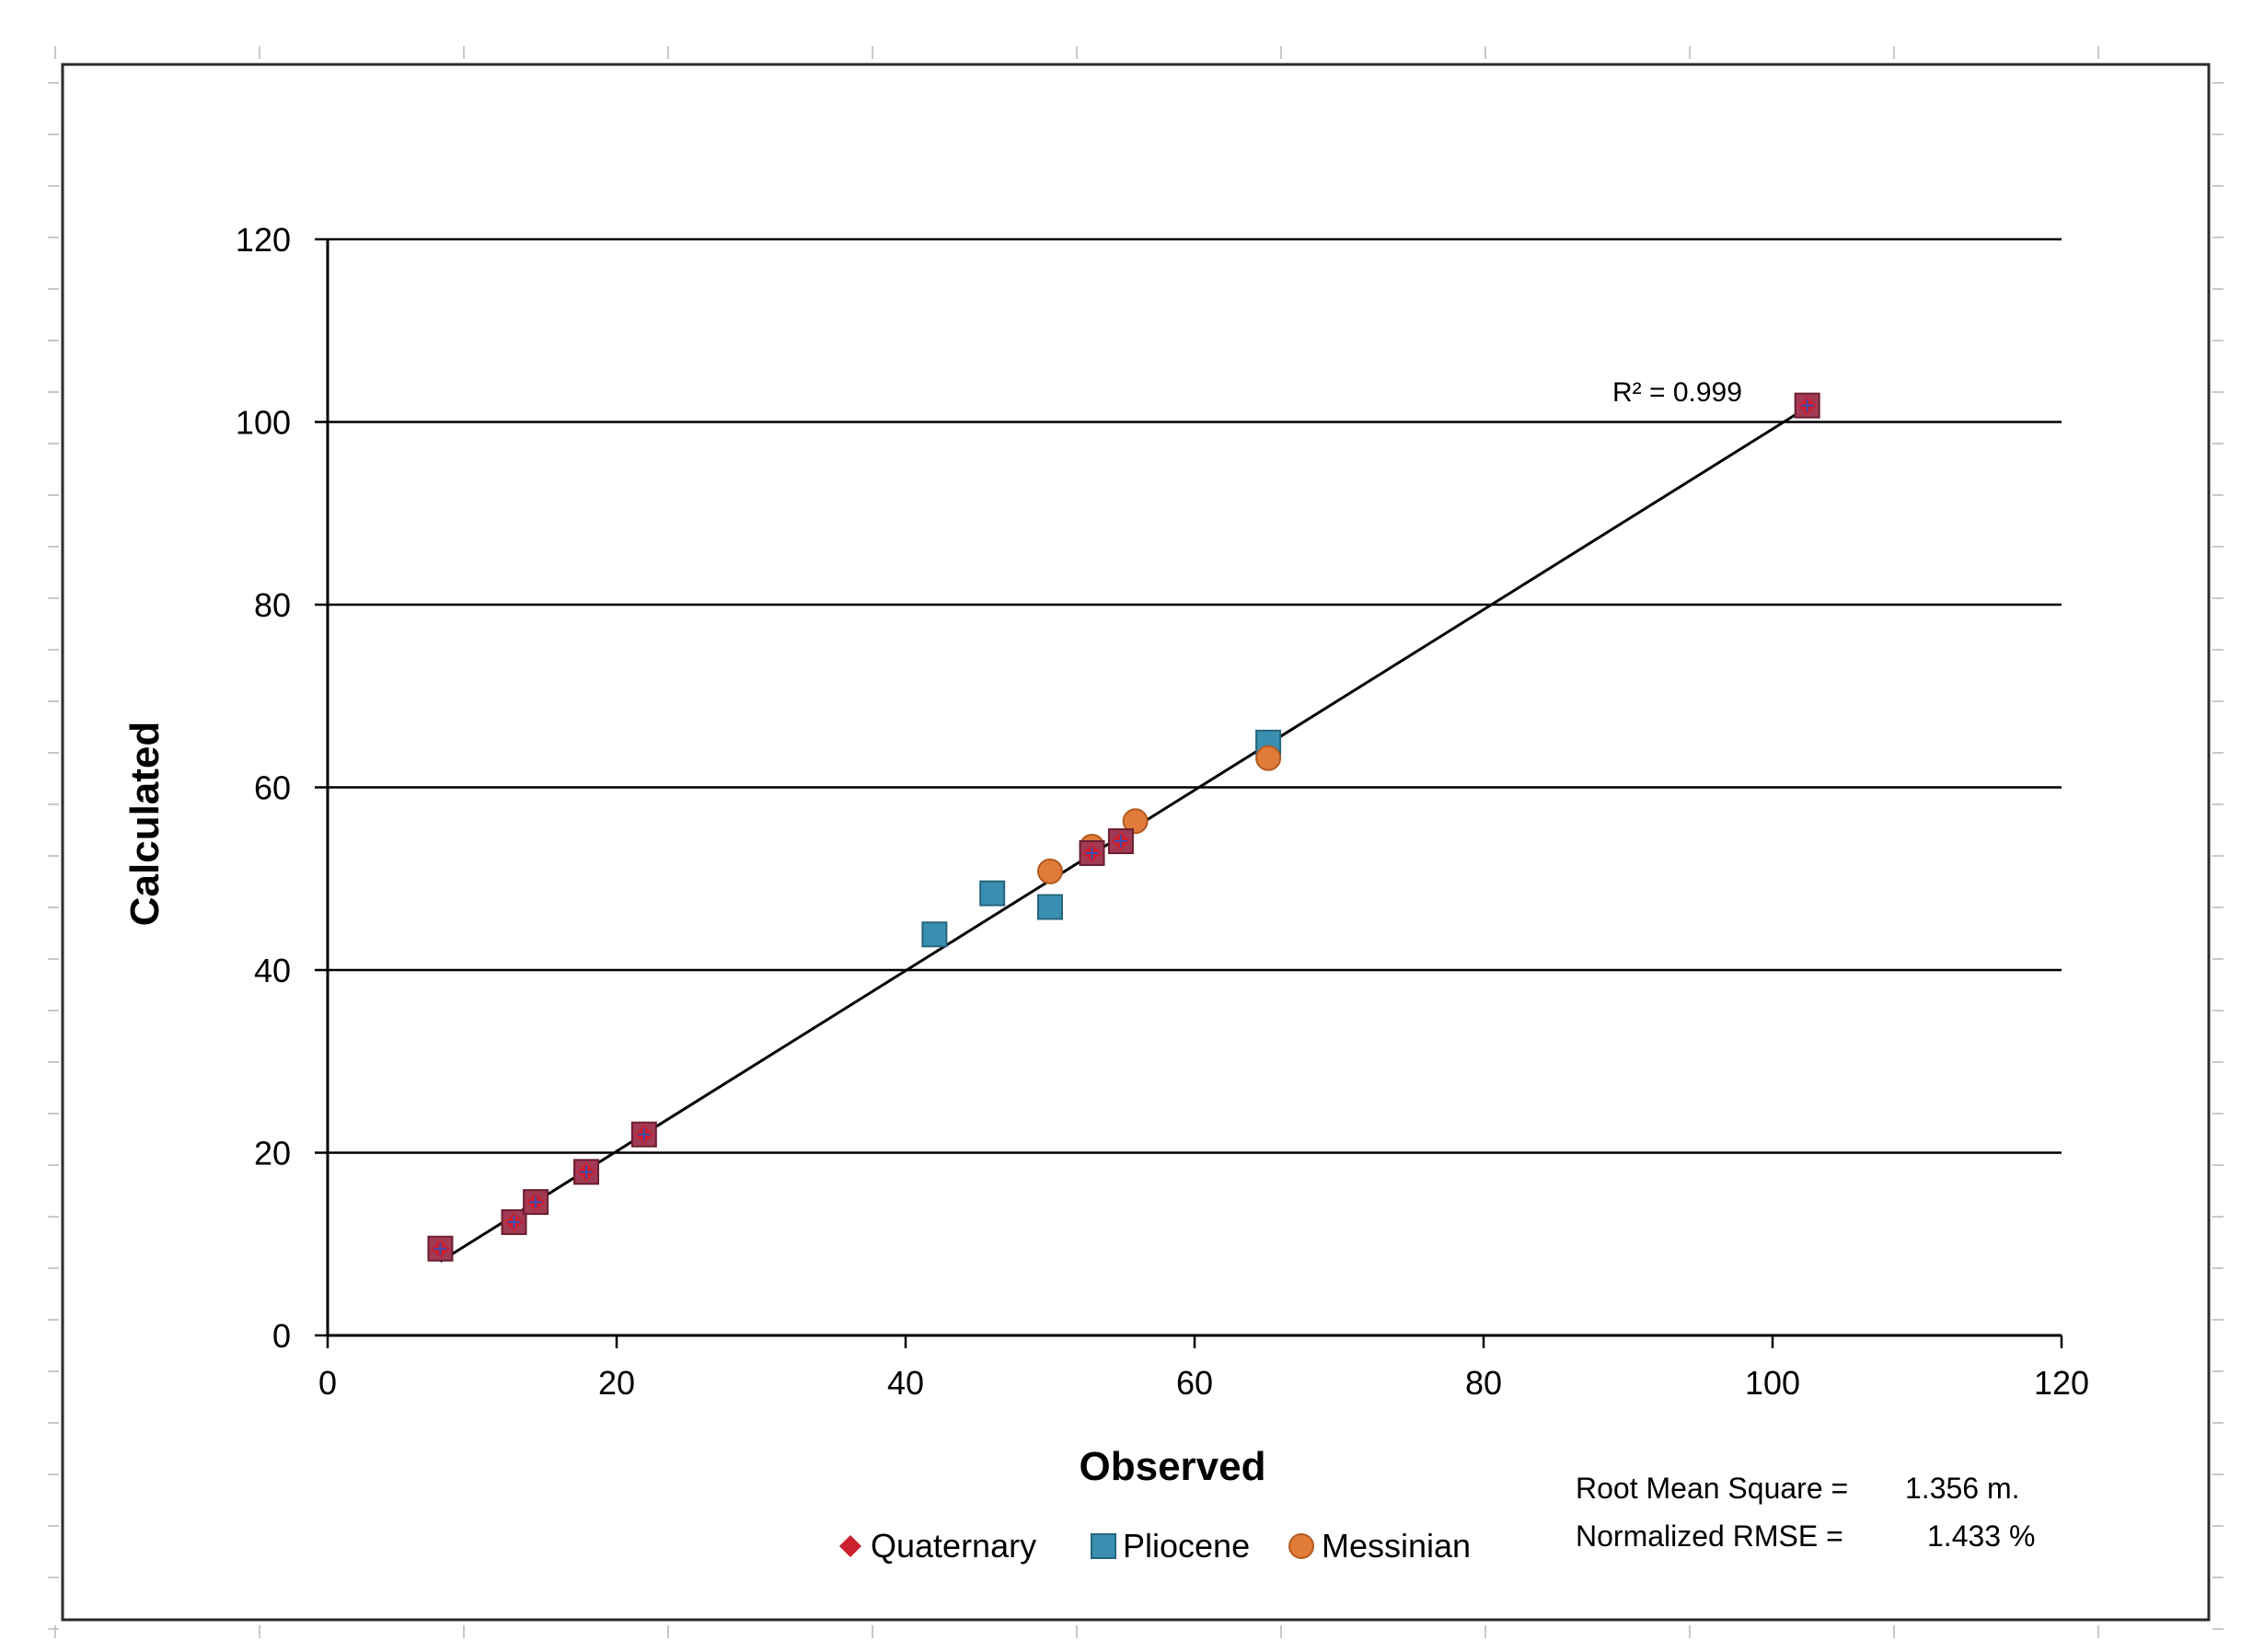 The height and width of the screenshot is (1652, 2241). What do you see at coordinates (263, 423) in the screenshot?
I see `y-tick-label: 100` at bounding box center [263, 423].